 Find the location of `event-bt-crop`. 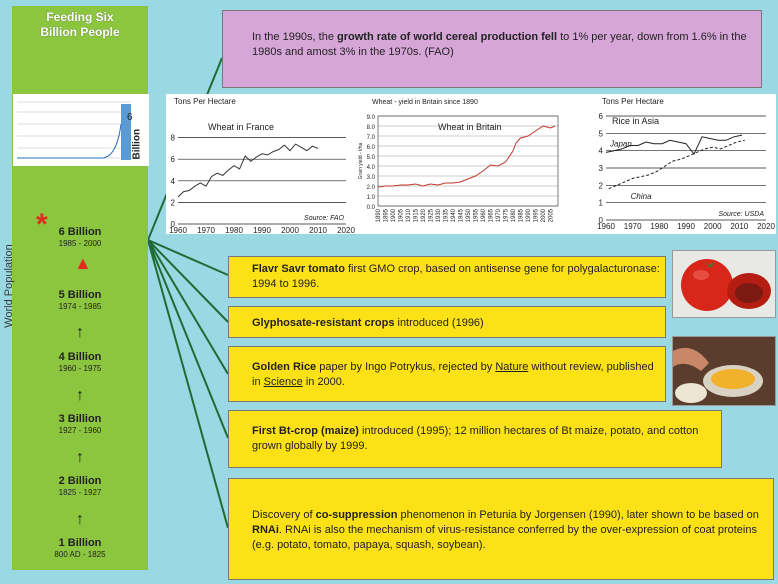

event-bt-crop is located at coordinates (475, 439).